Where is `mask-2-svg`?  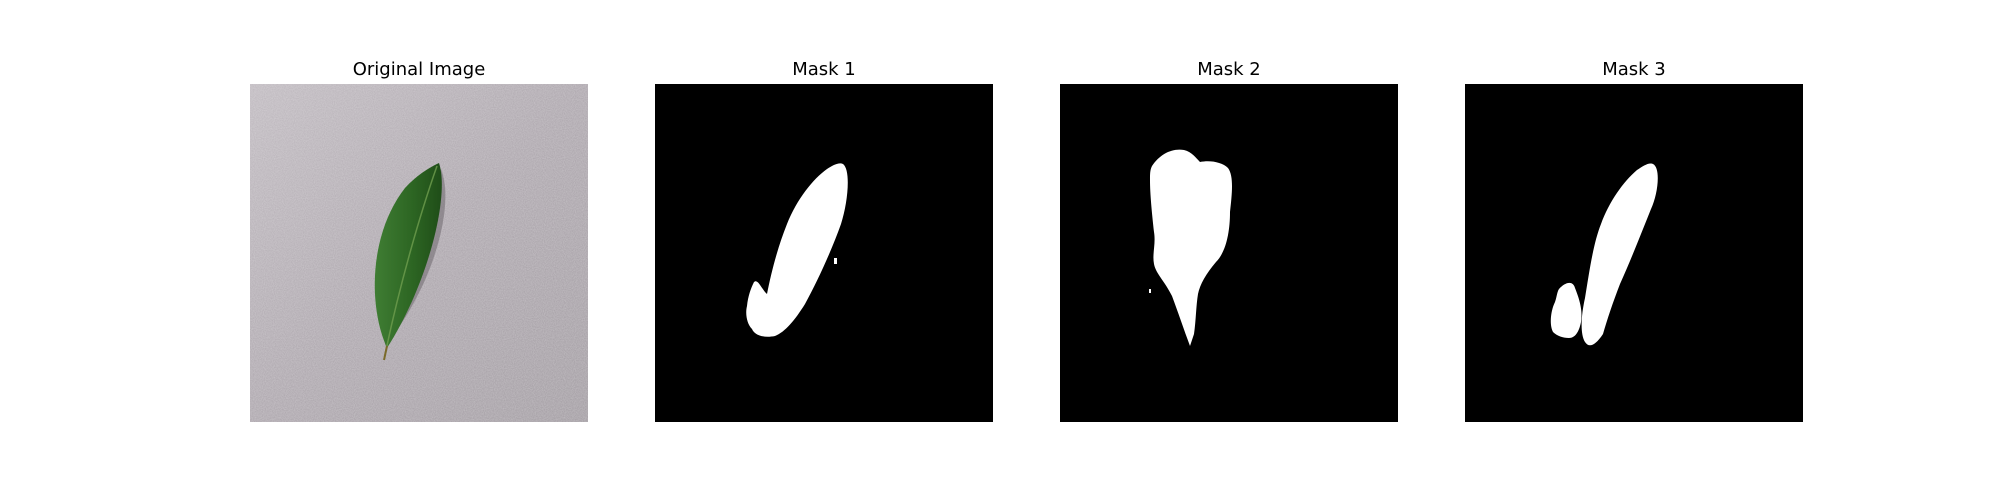 mask-2-svg is located at coordinates (1229, 253).